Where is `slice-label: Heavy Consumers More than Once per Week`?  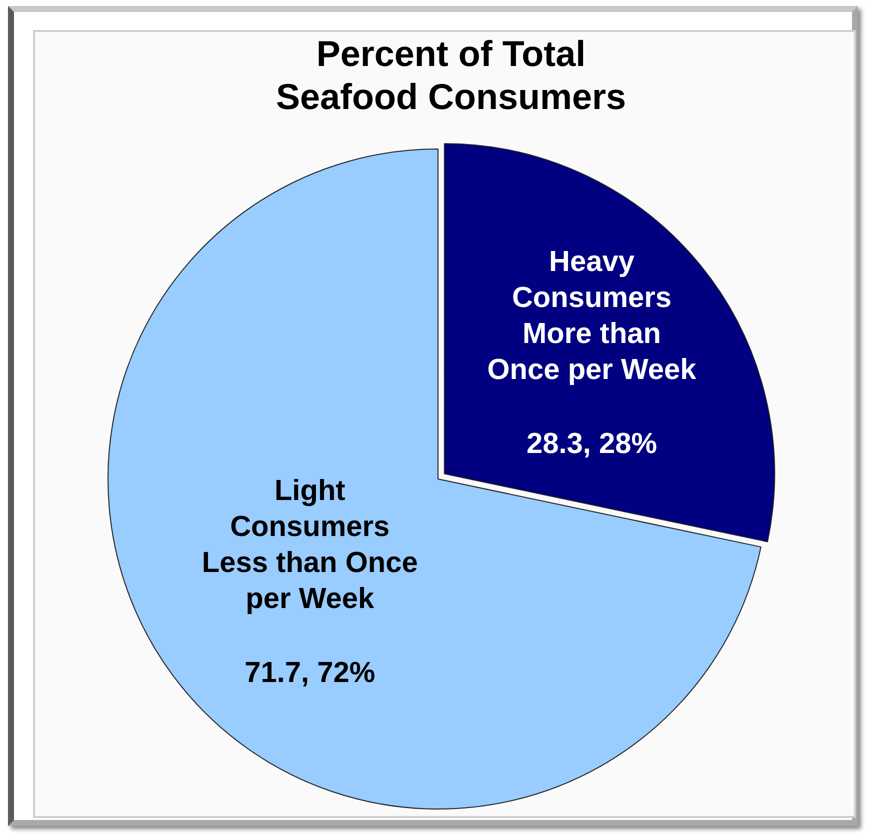 slice-label: Heavy Consumers More than Once per Week is located at coordinates (592, 316).